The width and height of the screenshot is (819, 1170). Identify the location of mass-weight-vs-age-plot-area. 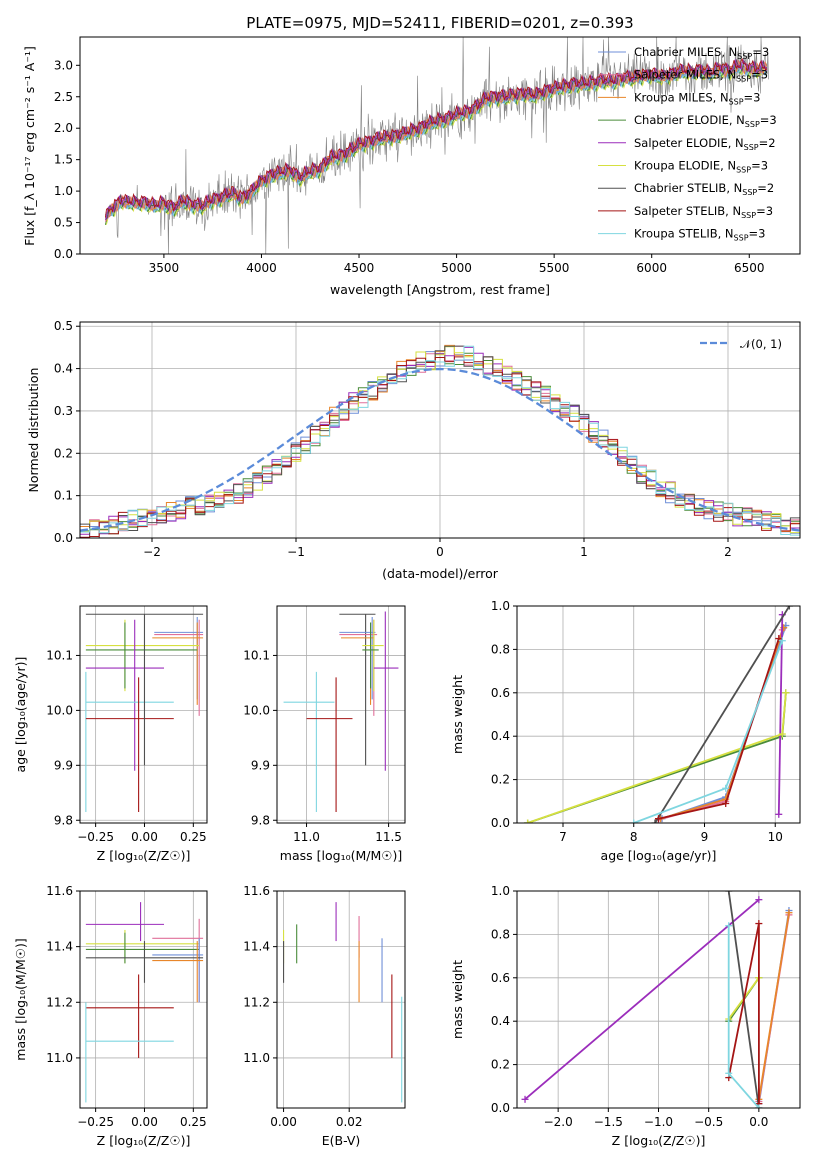
(658, 714).